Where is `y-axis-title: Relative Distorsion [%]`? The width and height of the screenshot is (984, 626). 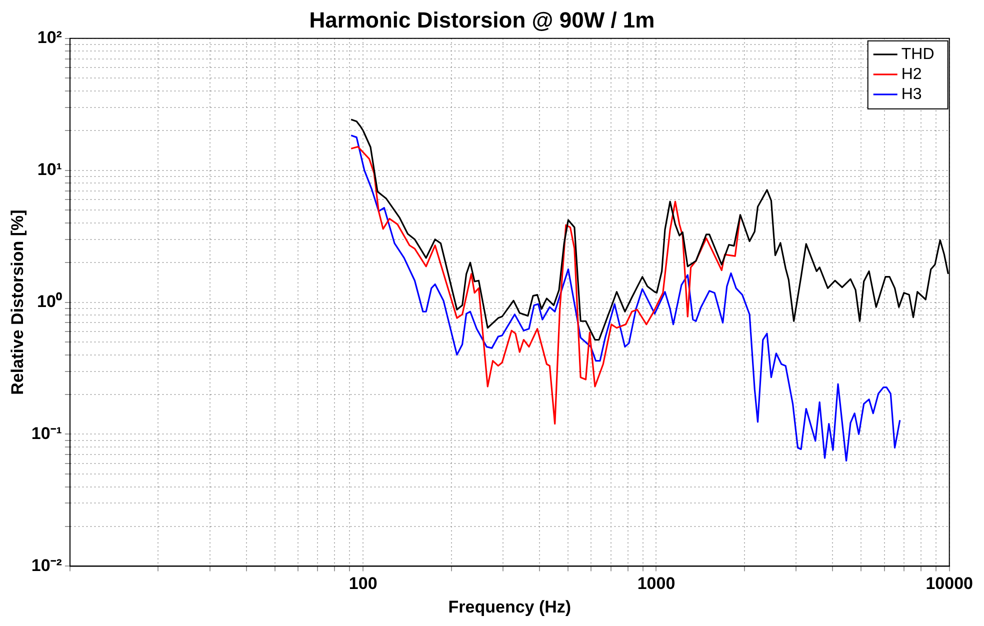 y-axis-title: Relative Distorsion [%] is located at coordinates (17, 302).